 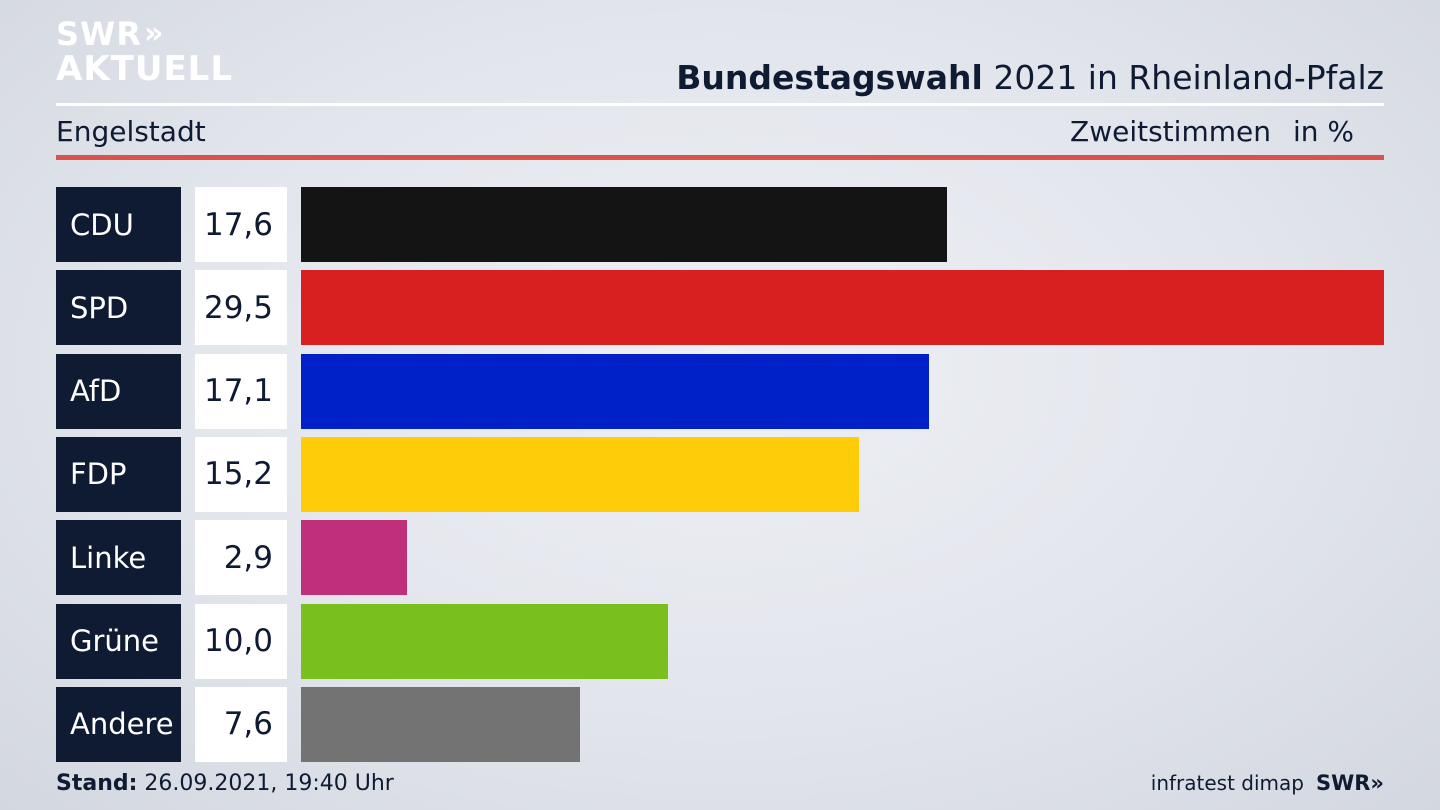 I want to click on measure-text: Zweitstimmen, so click(x=1170, y=131).